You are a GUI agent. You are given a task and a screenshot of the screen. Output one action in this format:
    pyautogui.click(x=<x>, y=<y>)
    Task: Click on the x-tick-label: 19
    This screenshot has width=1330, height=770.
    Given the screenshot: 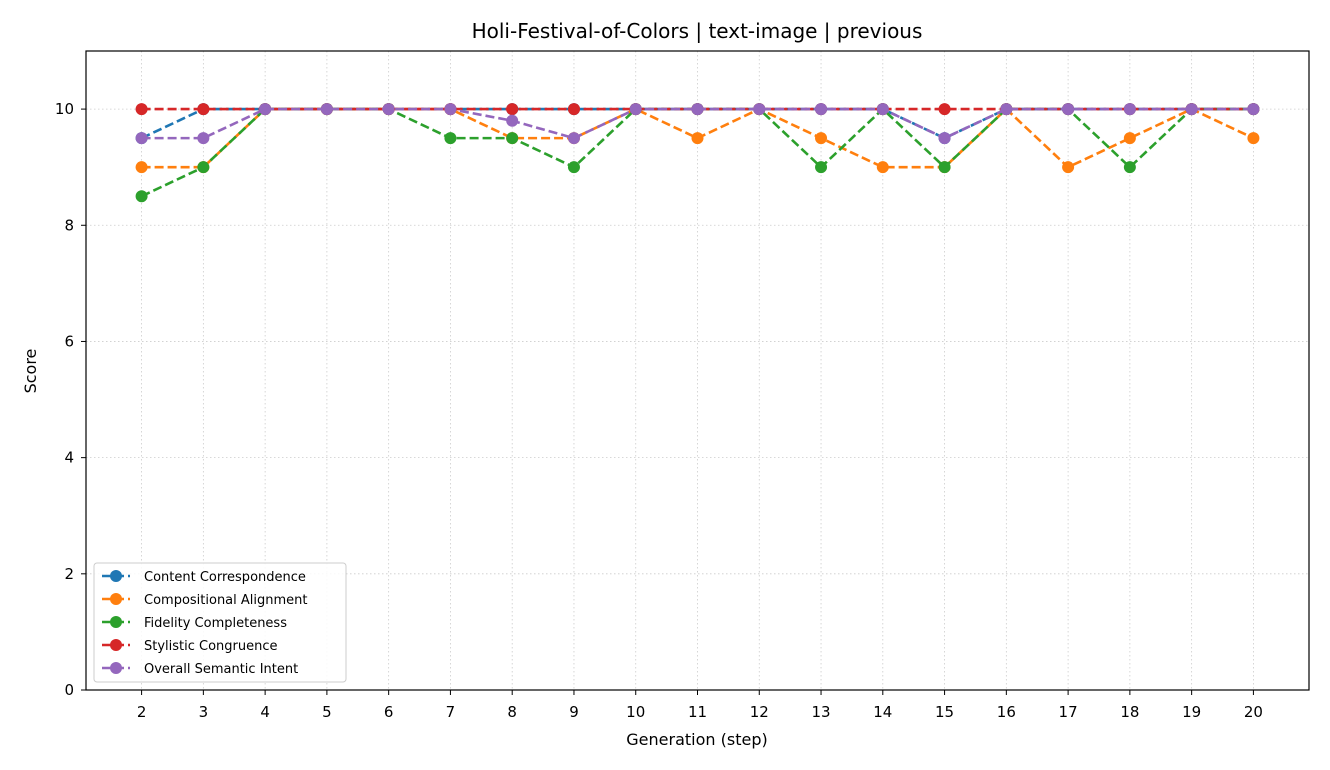 What is the action you would take?
    pyautogui.click(x=1191, y=712)
    